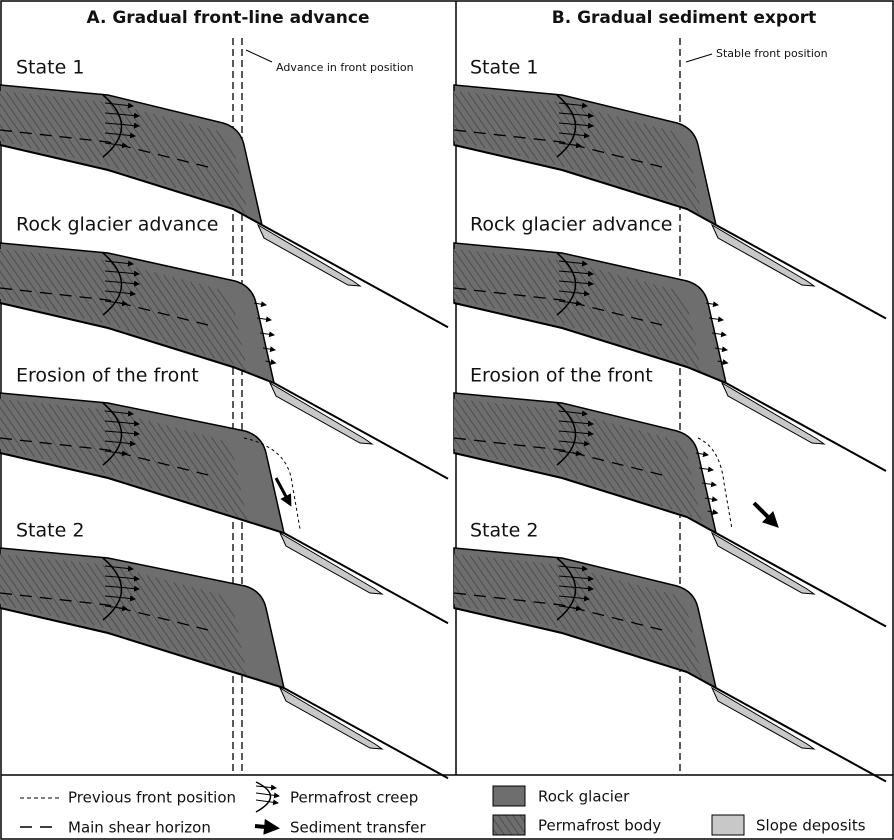 The width and height of the screenshot is (894, 840). I want to click on legend-label: Permafrost body, so click(599, 826).